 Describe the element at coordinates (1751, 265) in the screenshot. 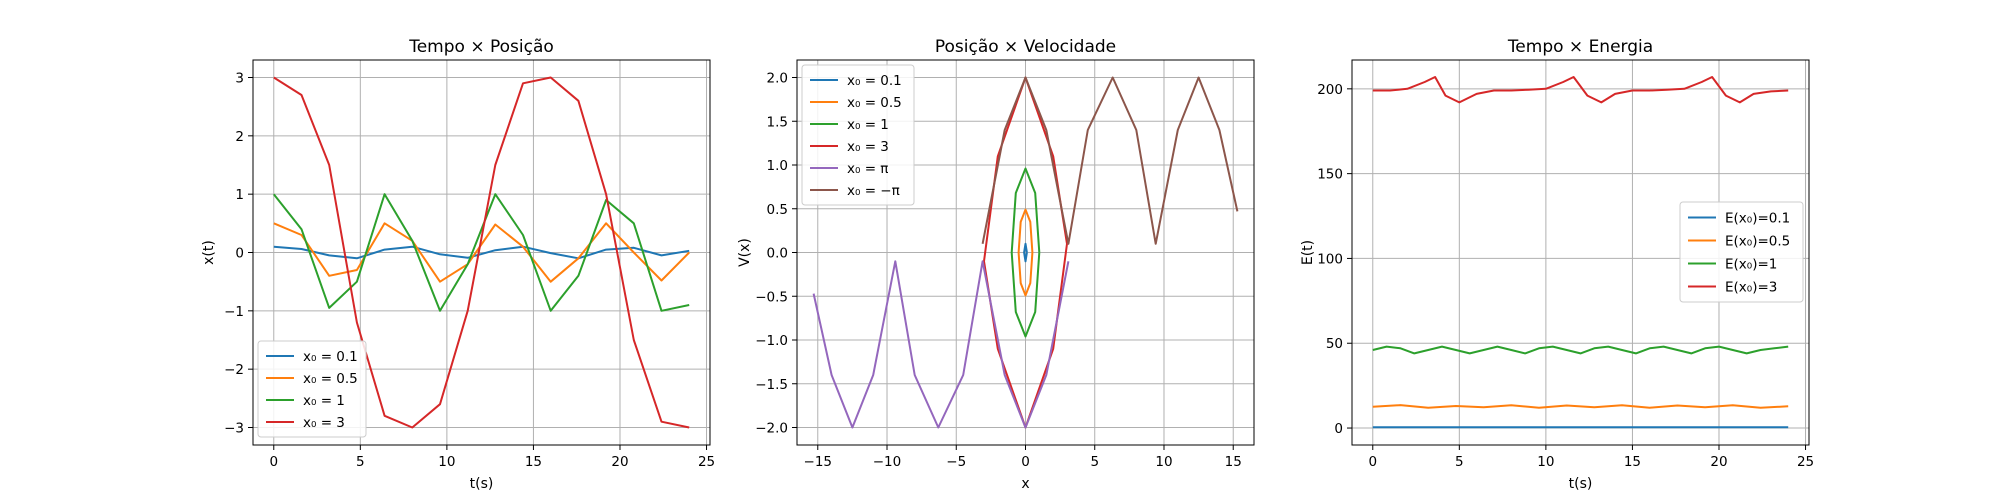

I see `legend-label-3: E(x₀)=1` at that location.